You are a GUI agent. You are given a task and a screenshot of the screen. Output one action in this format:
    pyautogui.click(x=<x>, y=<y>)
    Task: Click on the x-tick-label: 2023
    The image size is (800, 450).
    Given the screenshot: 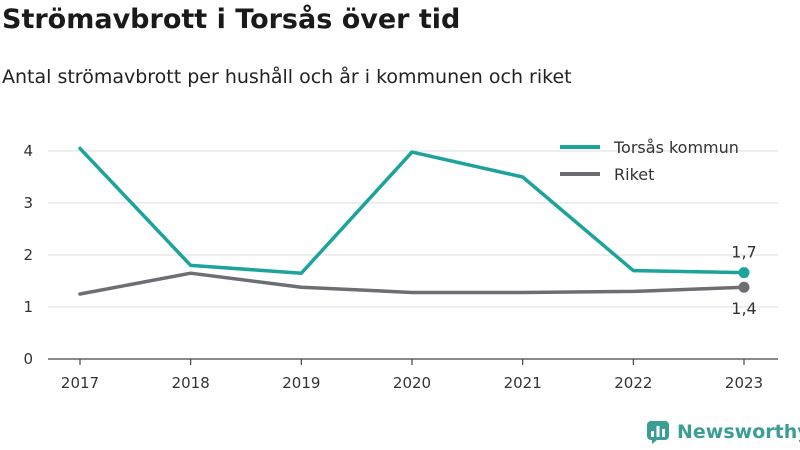 What is the action you would take?
    pyautogui.click(x=744, y=383)
    